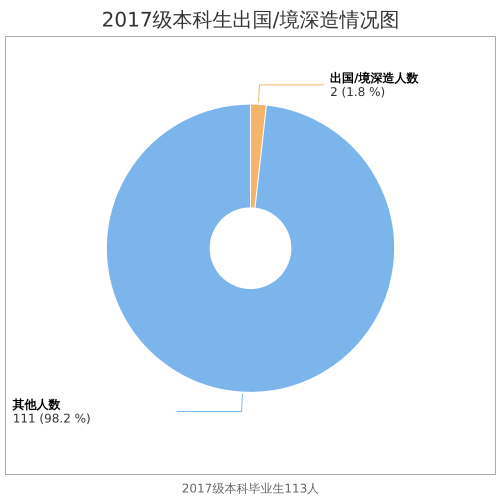  I want to click on slice-label: 出国/境深造人数, so click(375, 77).